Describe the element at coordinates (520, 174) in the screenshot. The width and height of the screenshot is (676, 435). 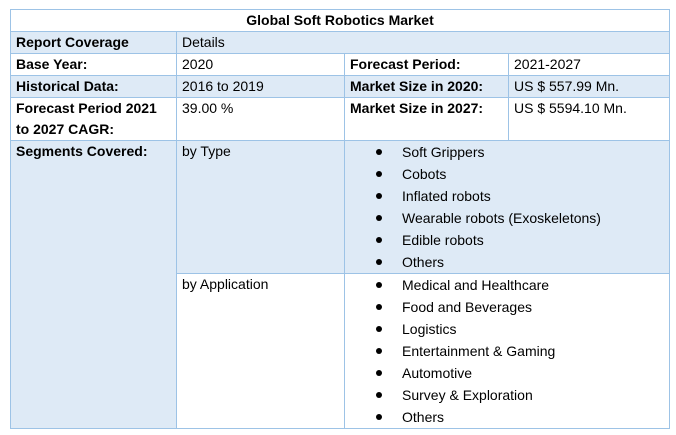
I see `list-item: Cobots` at that location.